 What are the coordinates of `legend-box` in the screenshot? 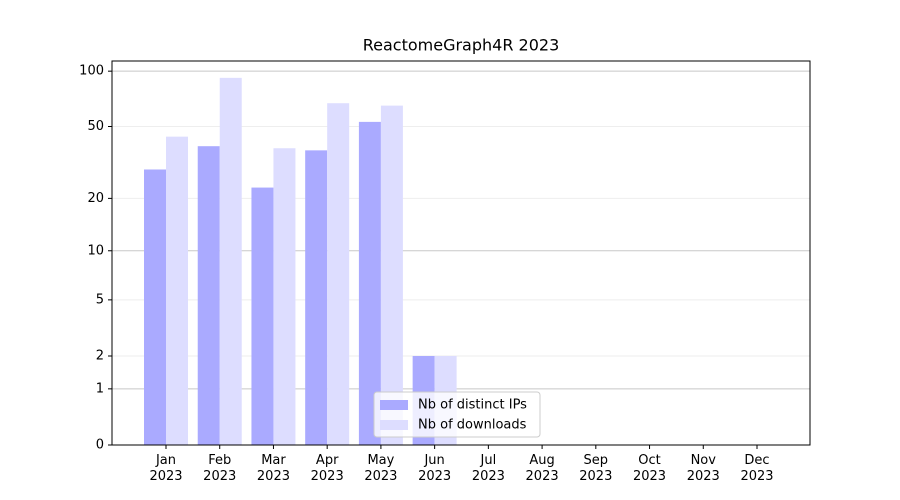 It's located at (457, 414).